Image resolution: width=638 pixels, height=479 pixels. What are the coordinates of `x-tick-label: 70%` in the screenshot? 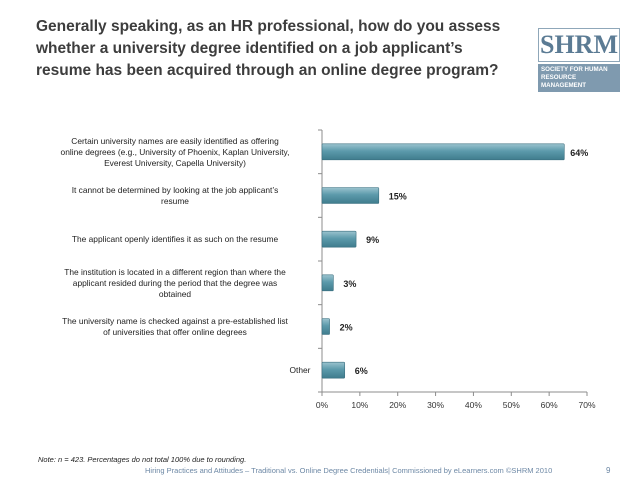 It's located at (586, 405).